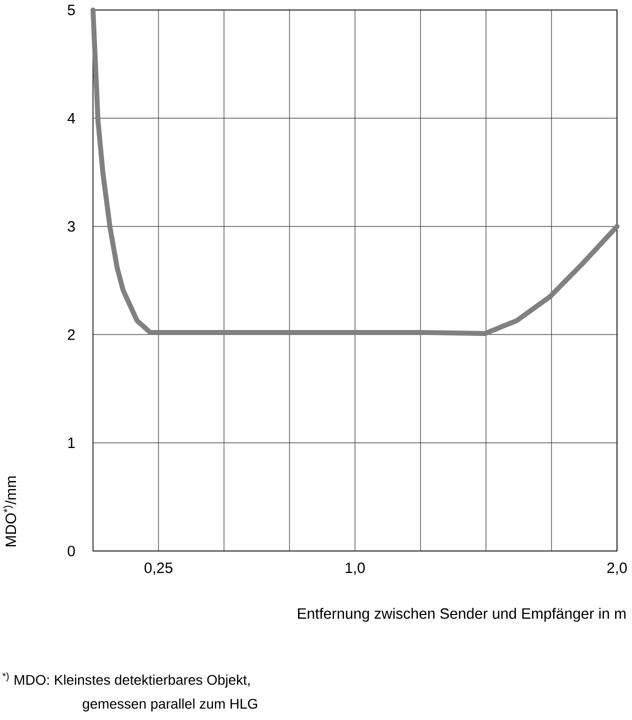 The image size is (632, 720). What do you see at coordinates (71, 551) in the screenshot?
I see `y-tick-label: 0` at bounding box center [71, 551].